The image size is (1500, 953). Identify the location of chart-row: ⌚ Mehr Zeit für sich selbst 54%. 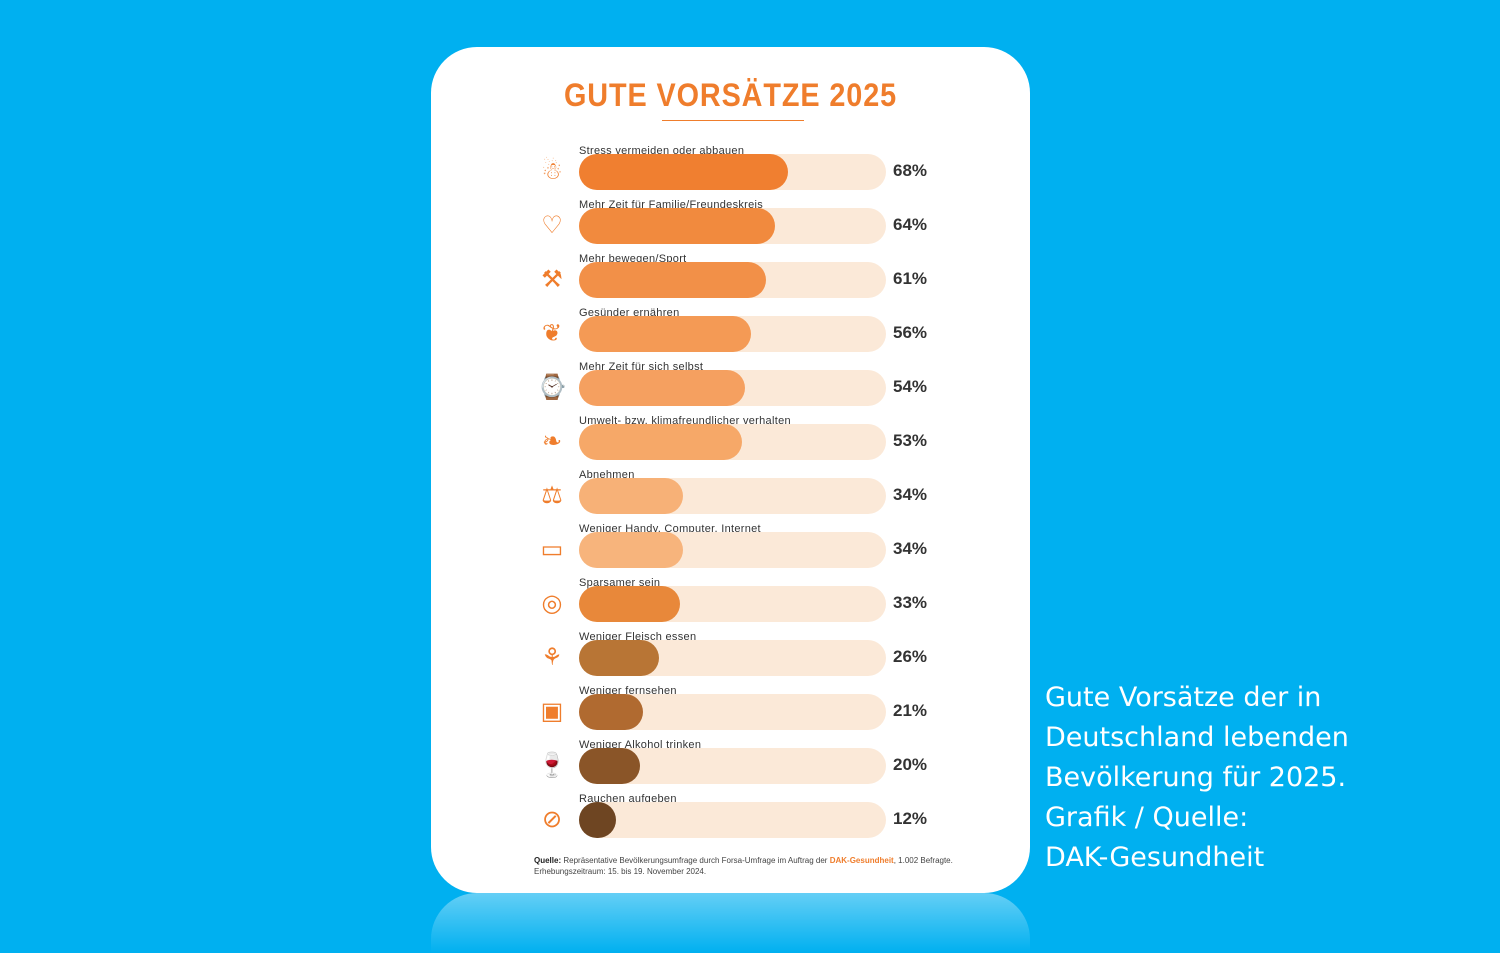
(730, 388).